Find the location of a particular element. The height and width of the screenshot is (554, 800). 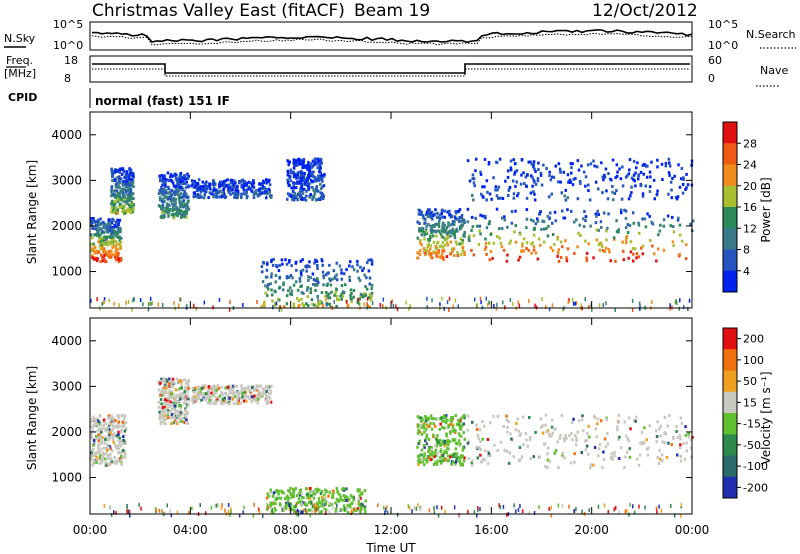

time-tick-label: 20:00 is located at coordinates (591, 530).